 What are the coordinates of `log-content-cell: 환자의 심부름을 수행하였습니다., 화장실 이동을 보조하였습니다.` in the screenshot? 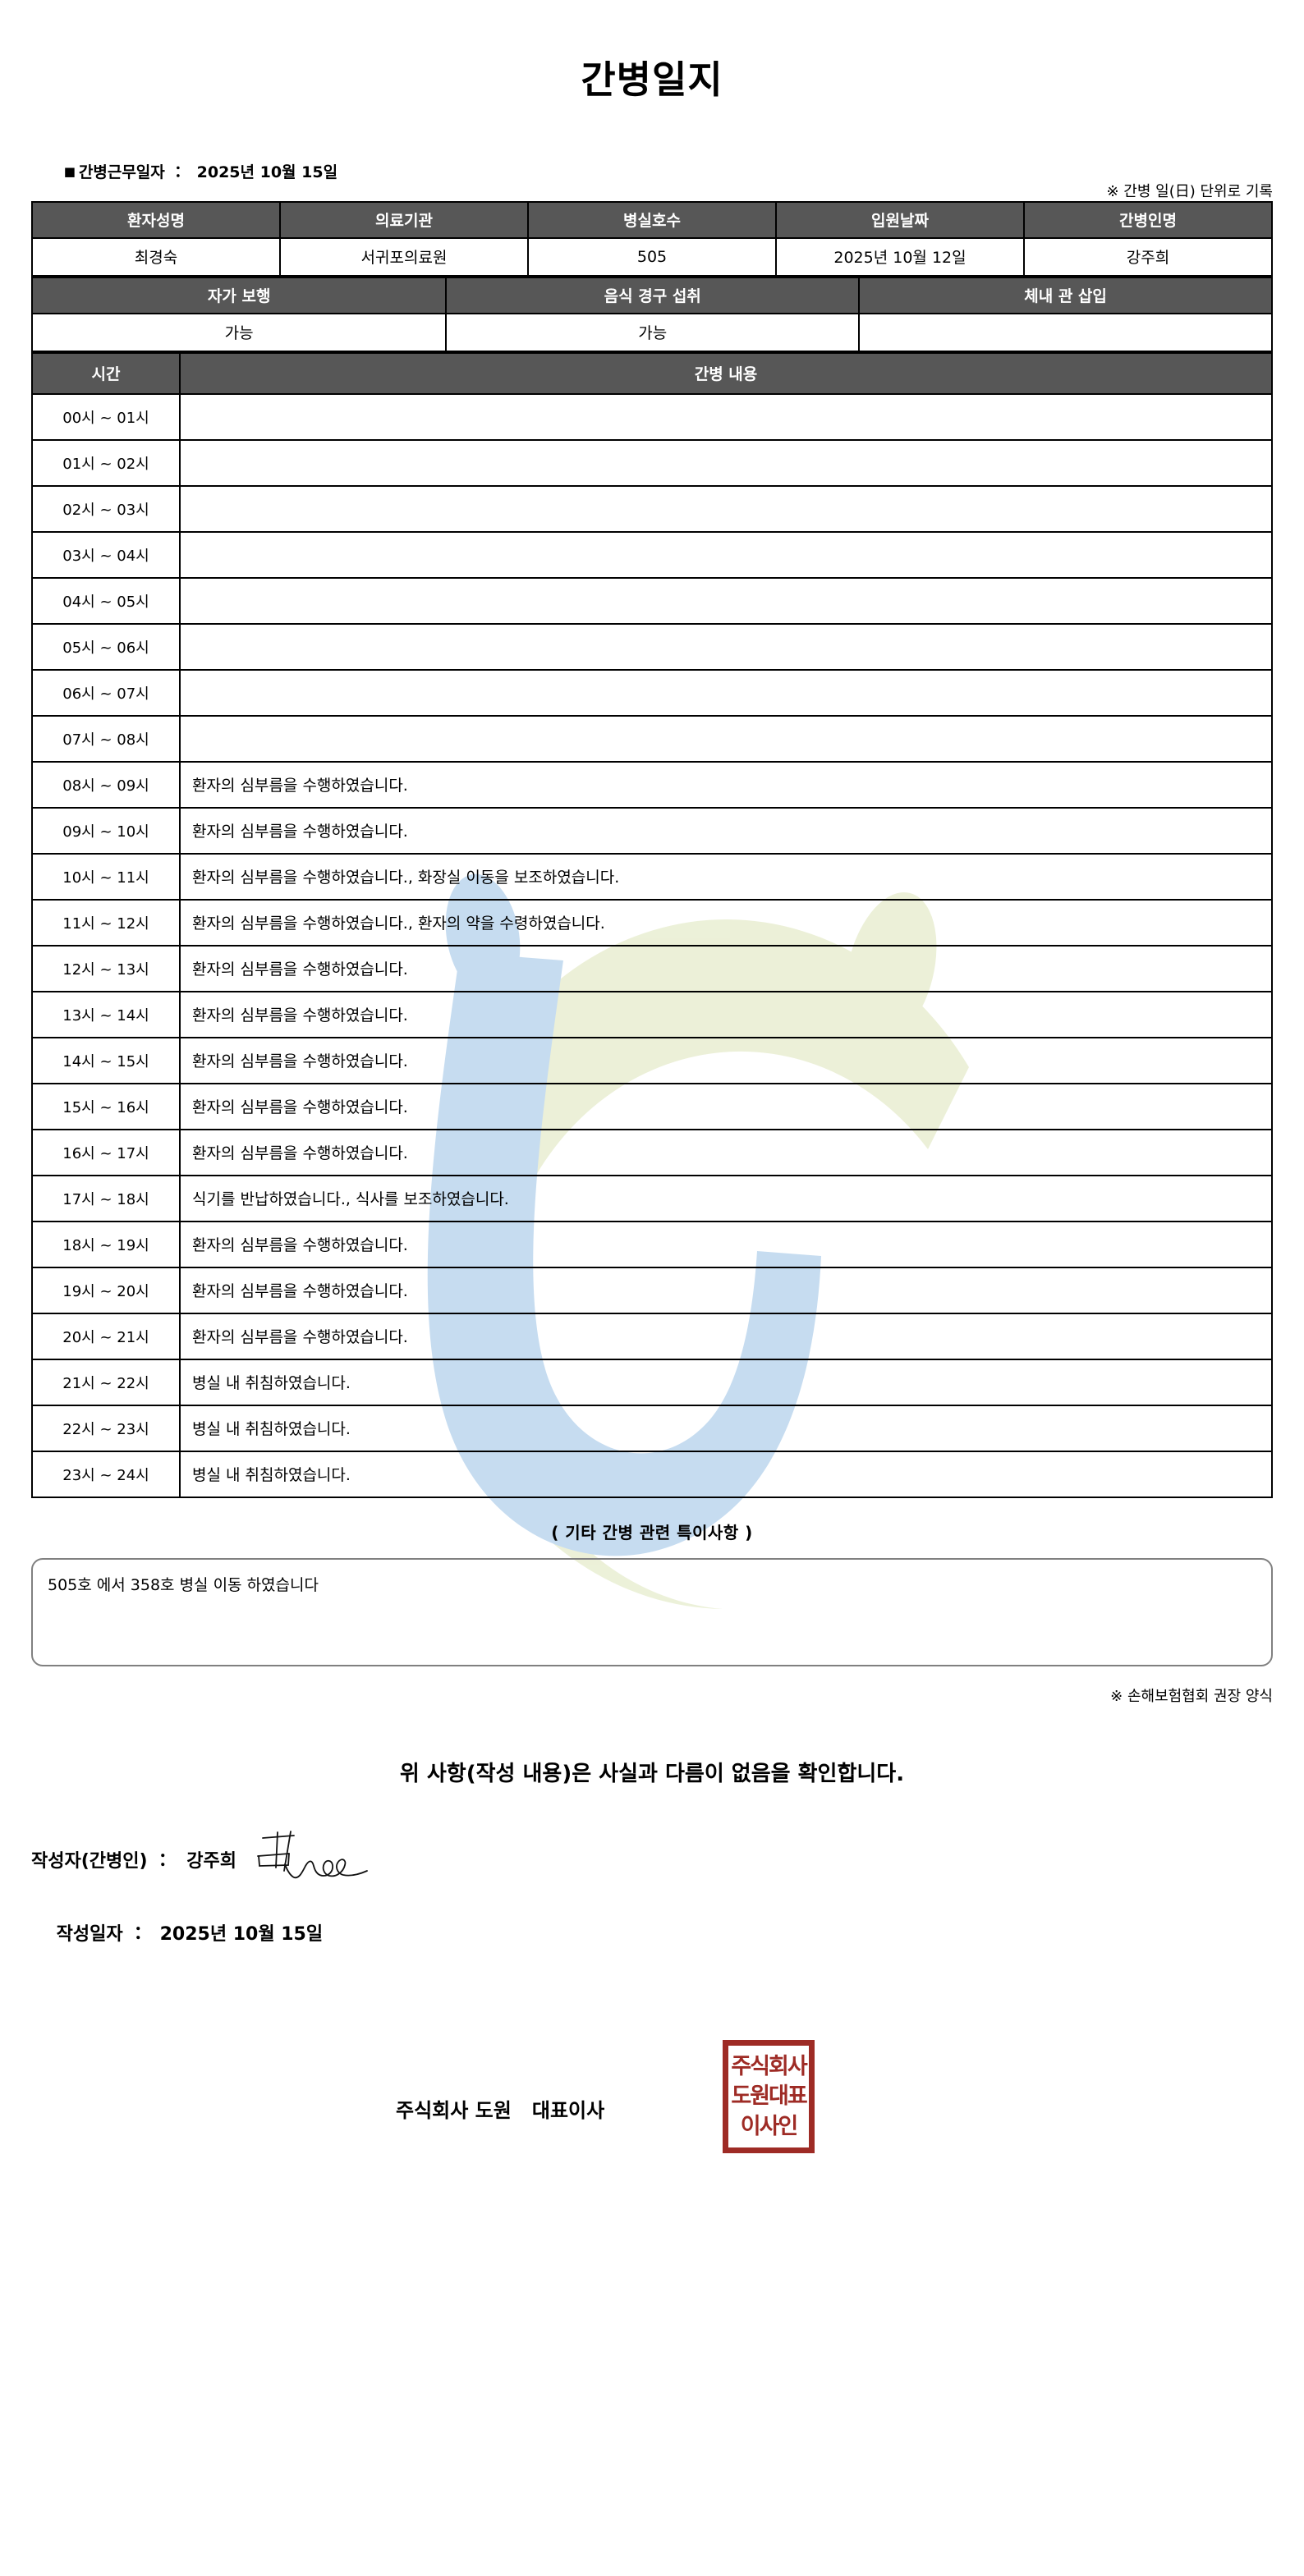 It's located at (726, 877).